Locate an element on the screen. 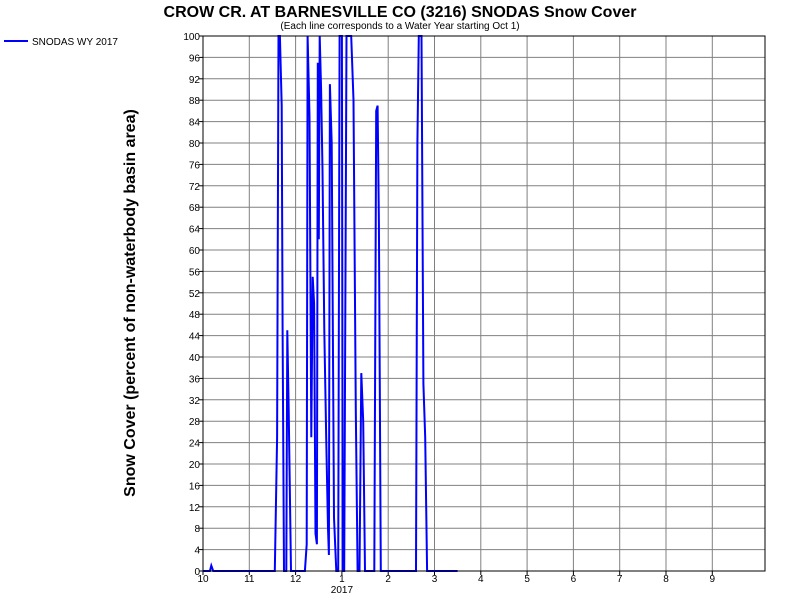  y-tick-label: 88 is located at coordinates (195, 101).